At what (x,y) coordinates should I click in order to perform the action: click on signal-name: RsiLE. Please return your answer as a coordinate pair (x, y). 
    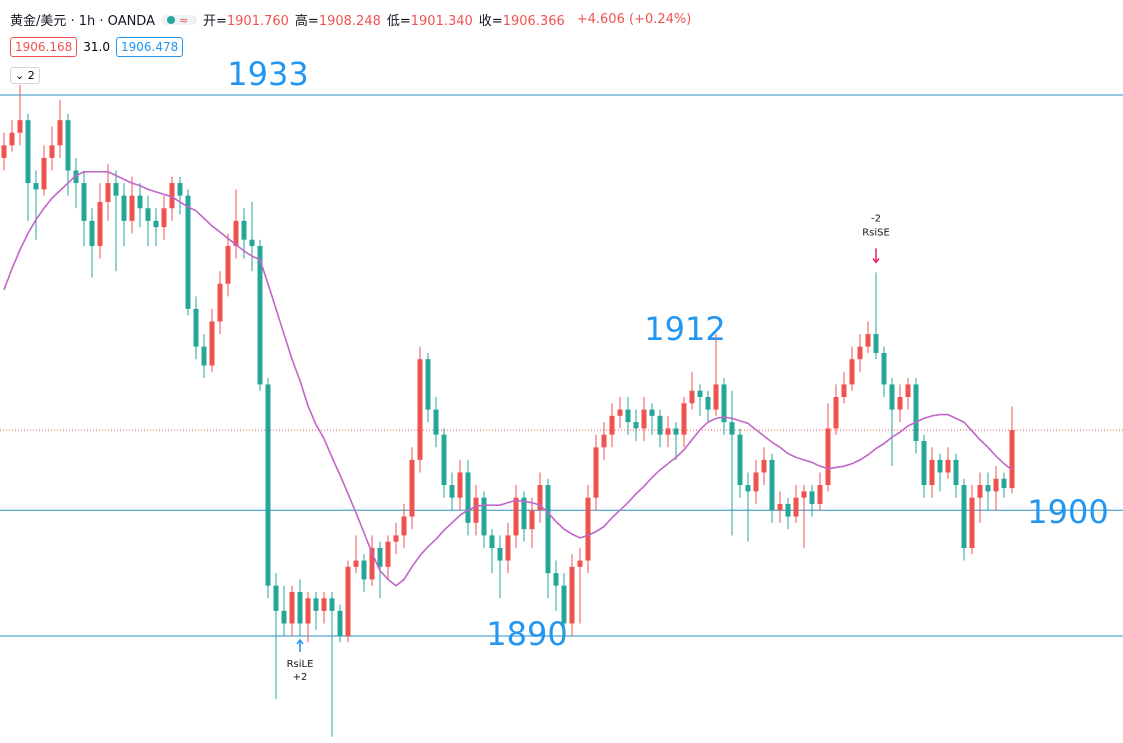
    Looking at the image, I should click on (300, 664).